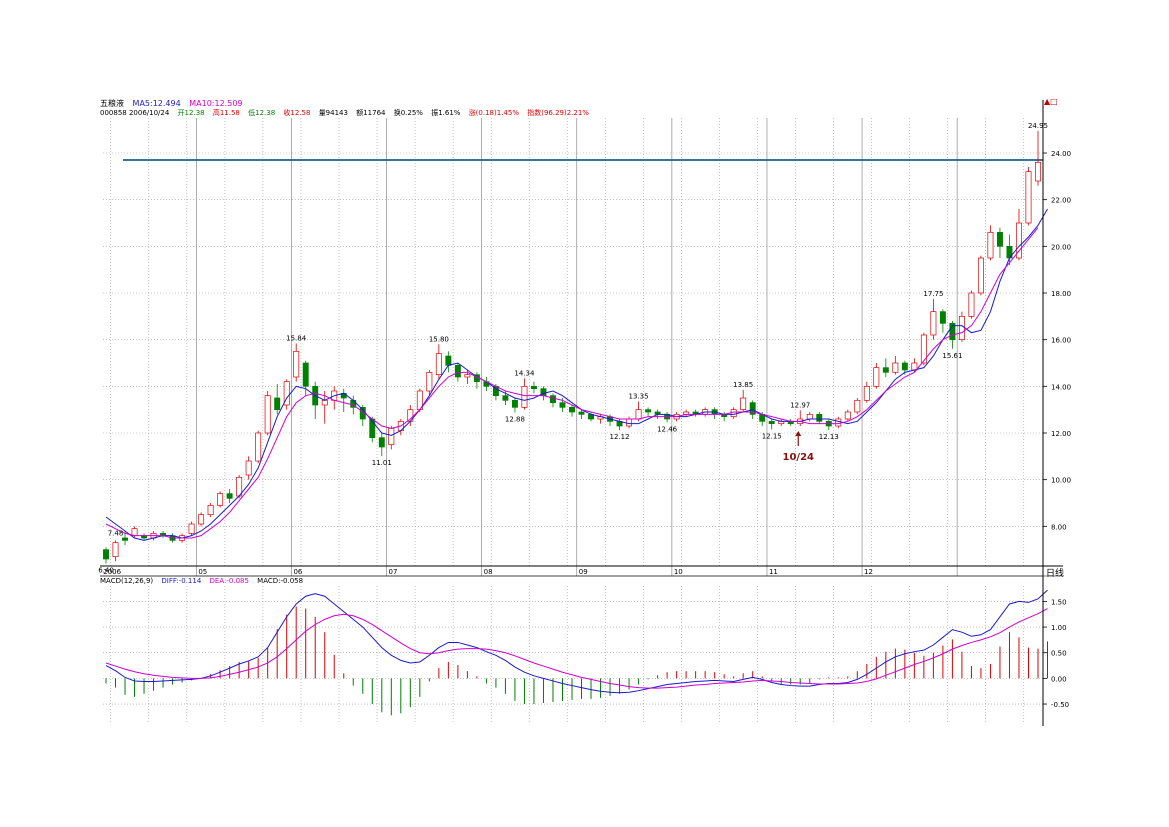  What do you see at coordinates (149, 113) in the screenshot?
I see `stock-date: 2006/10/24` at bounding box center [149, 113].